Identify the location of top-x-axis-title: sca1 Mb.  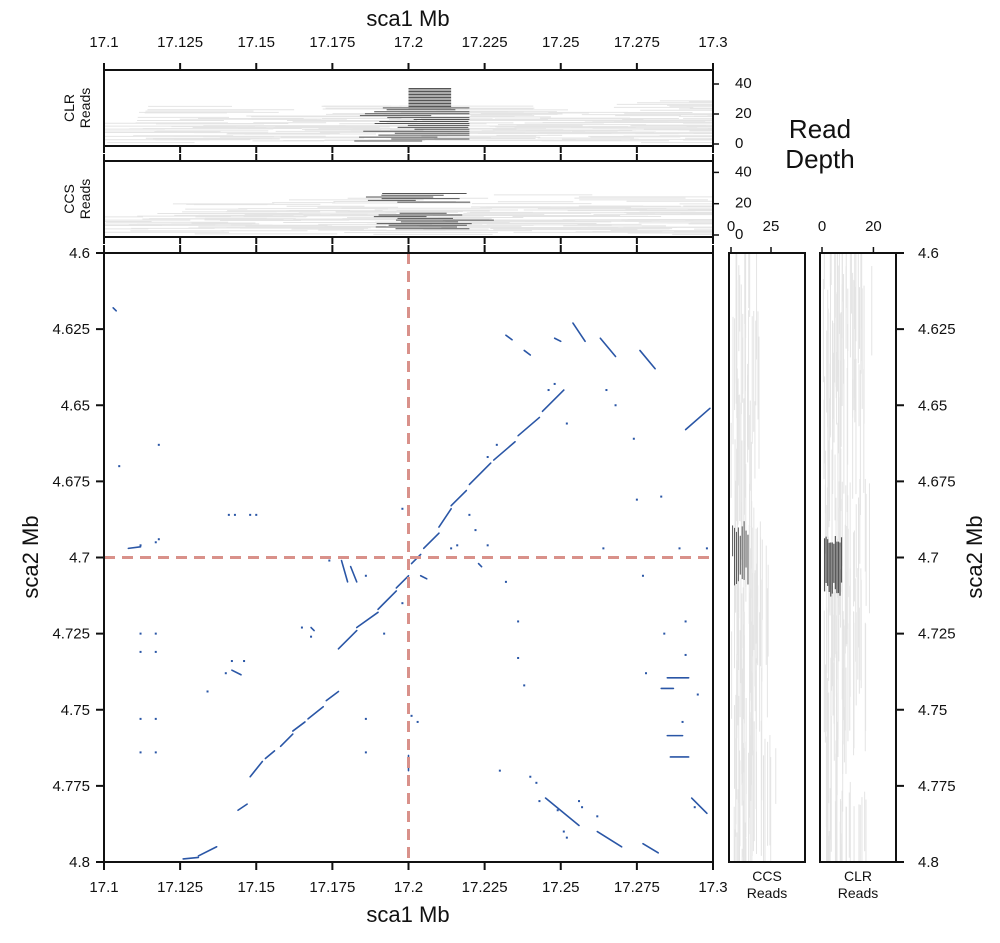
(407, 18).